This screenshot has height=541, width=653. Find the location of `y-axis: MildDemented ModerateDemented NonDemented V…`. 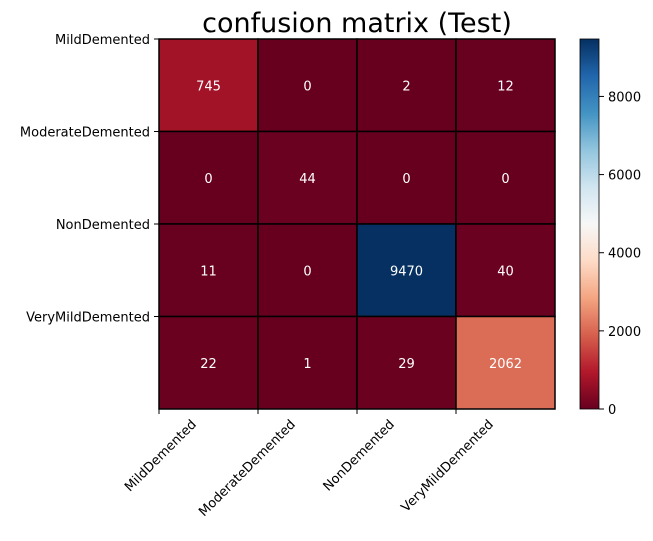

y-axis: MildDemented ModerateDemented NonDemented V… is located at coordinates (89, 179).